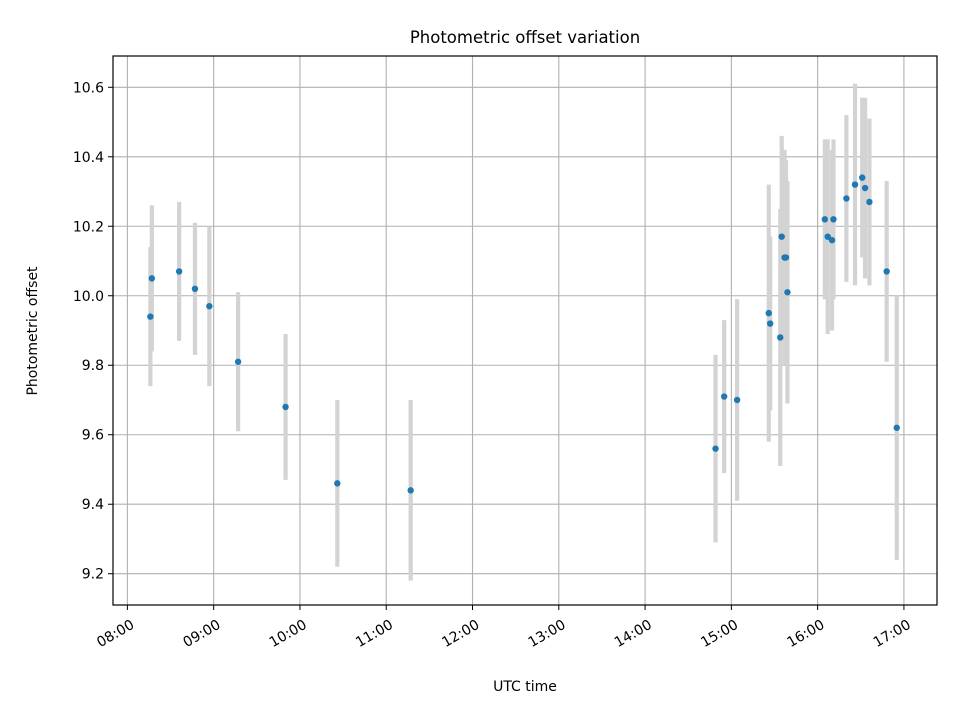  Describe the element at coordinates (93, 366) in the screenshot. I see `y-tick-label: 9.8` at that location.